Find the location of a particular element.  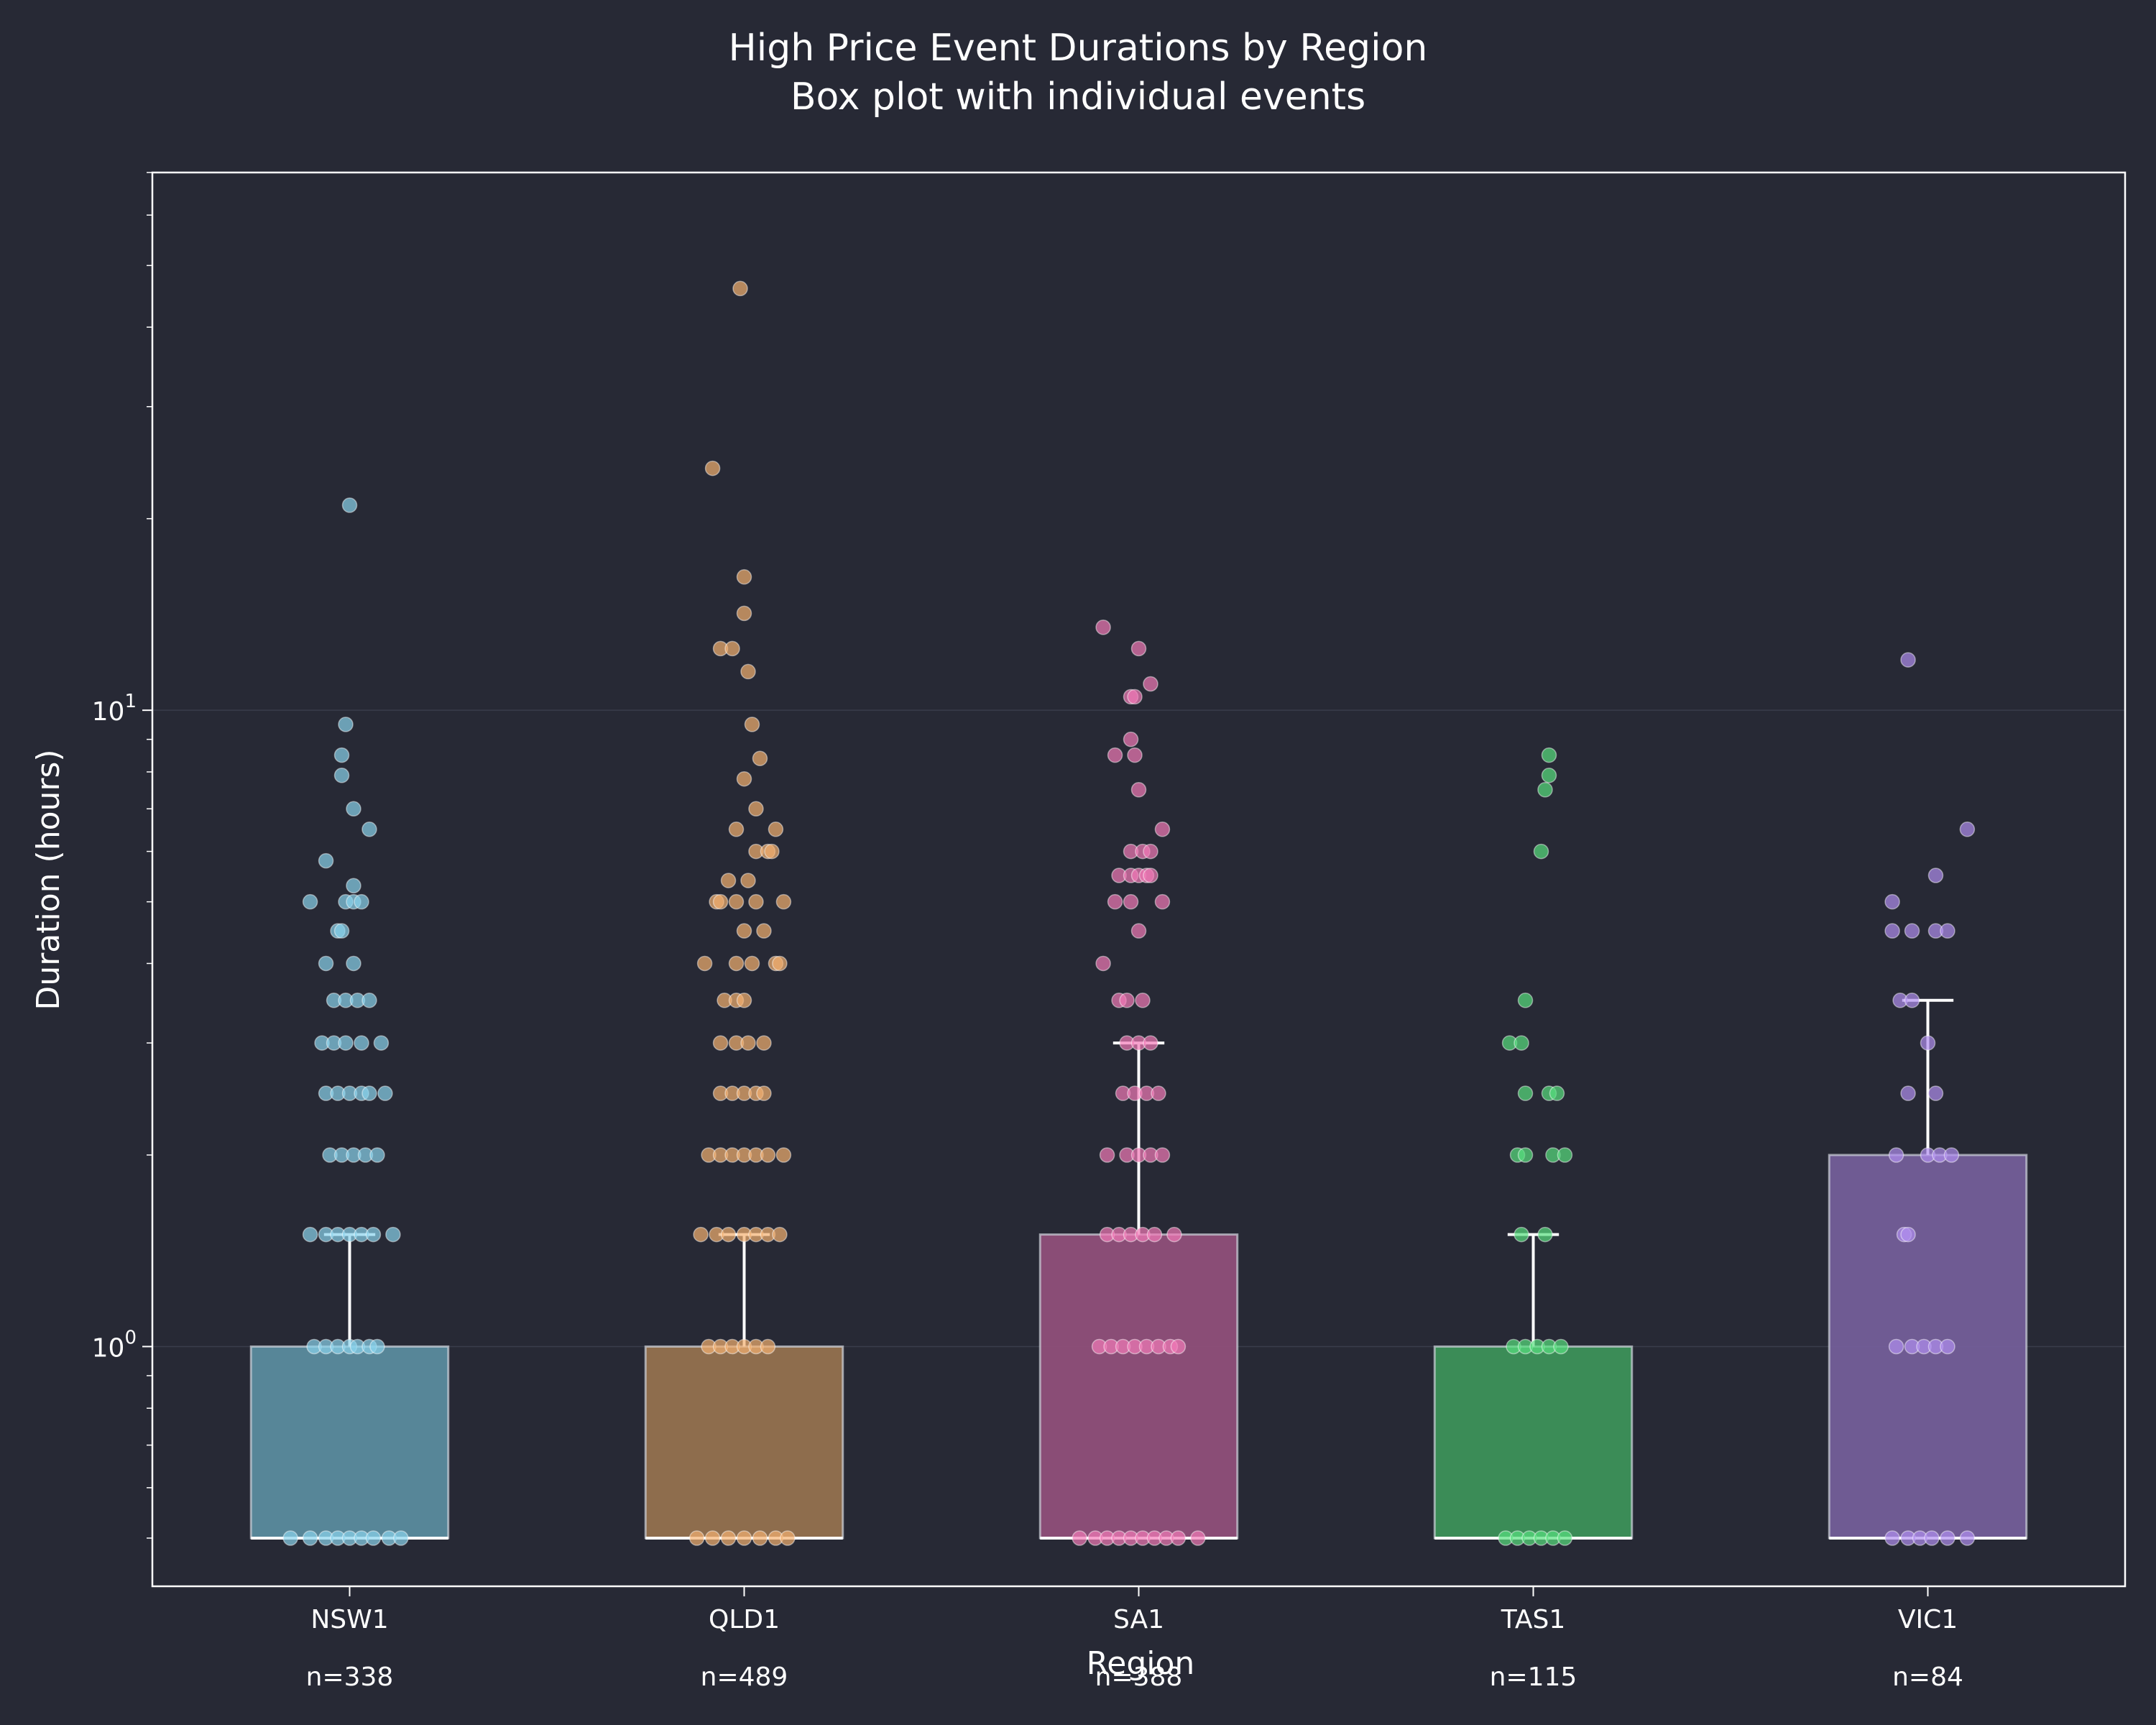

y-tick-label: 10¹ is located at coordinates (115, 709).